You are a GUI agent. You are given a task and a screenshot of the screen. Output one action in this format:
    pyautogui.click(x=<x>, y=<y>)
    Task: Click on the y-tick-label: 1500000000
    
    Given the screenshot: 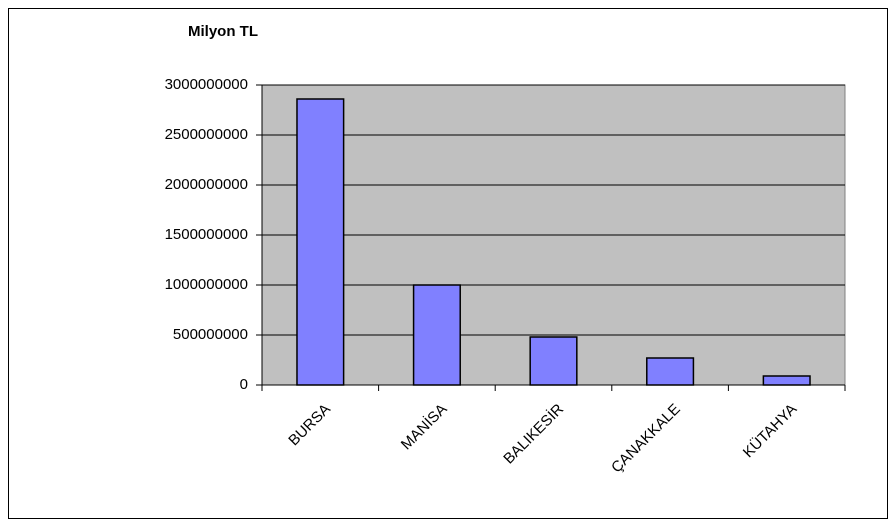 What is the action you would take?
    pyautogui.click(x=206, y=234)
    